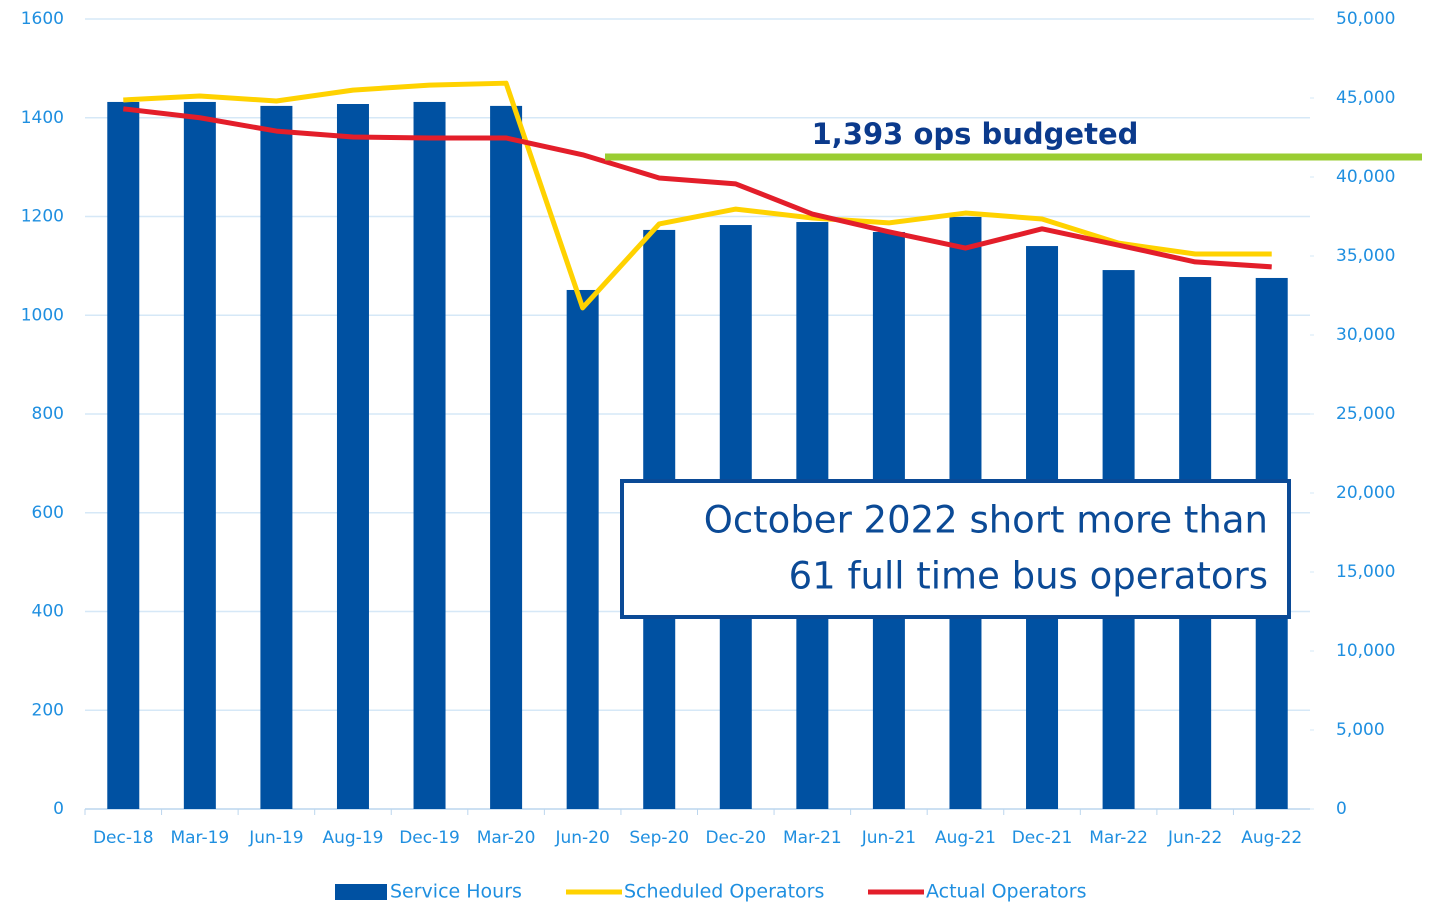  What do you see at coordinates (1365, 19) in the screenshot?
I see `y2-tick-label: 50,000` at bounding box center [1365, 19].